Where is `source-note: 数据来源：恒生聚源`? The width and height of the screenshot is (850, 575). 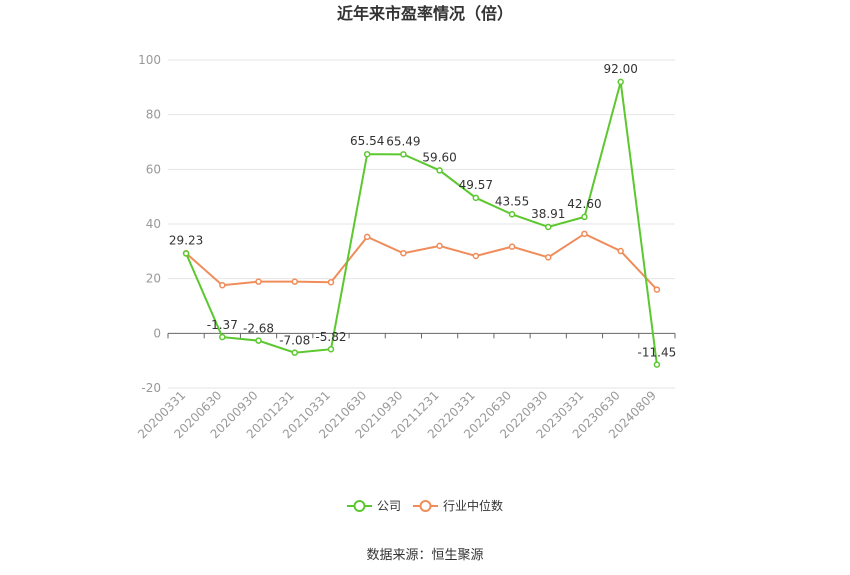 source-note: 数据来源：恒生聚源 is located at coordinates (424, 555).